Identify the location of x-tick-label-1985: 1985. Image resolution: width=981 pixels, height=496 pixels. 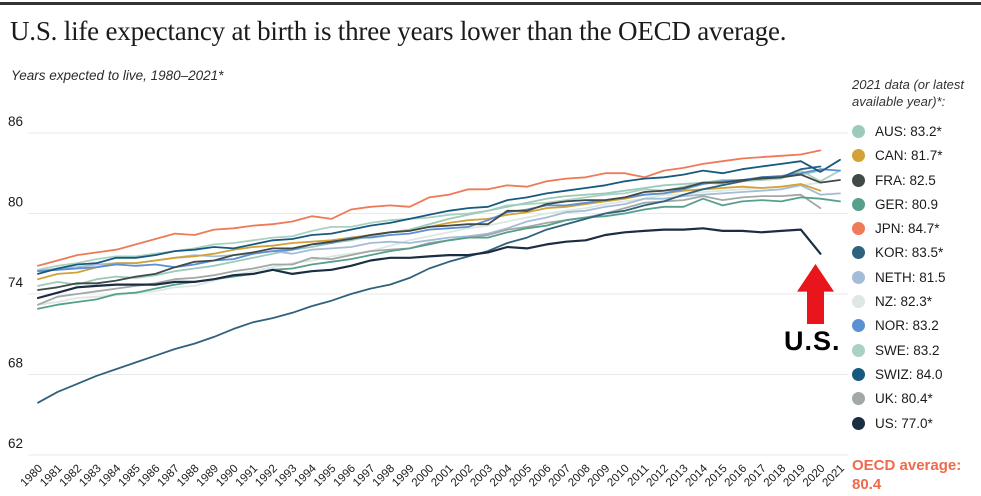
(129, 476).